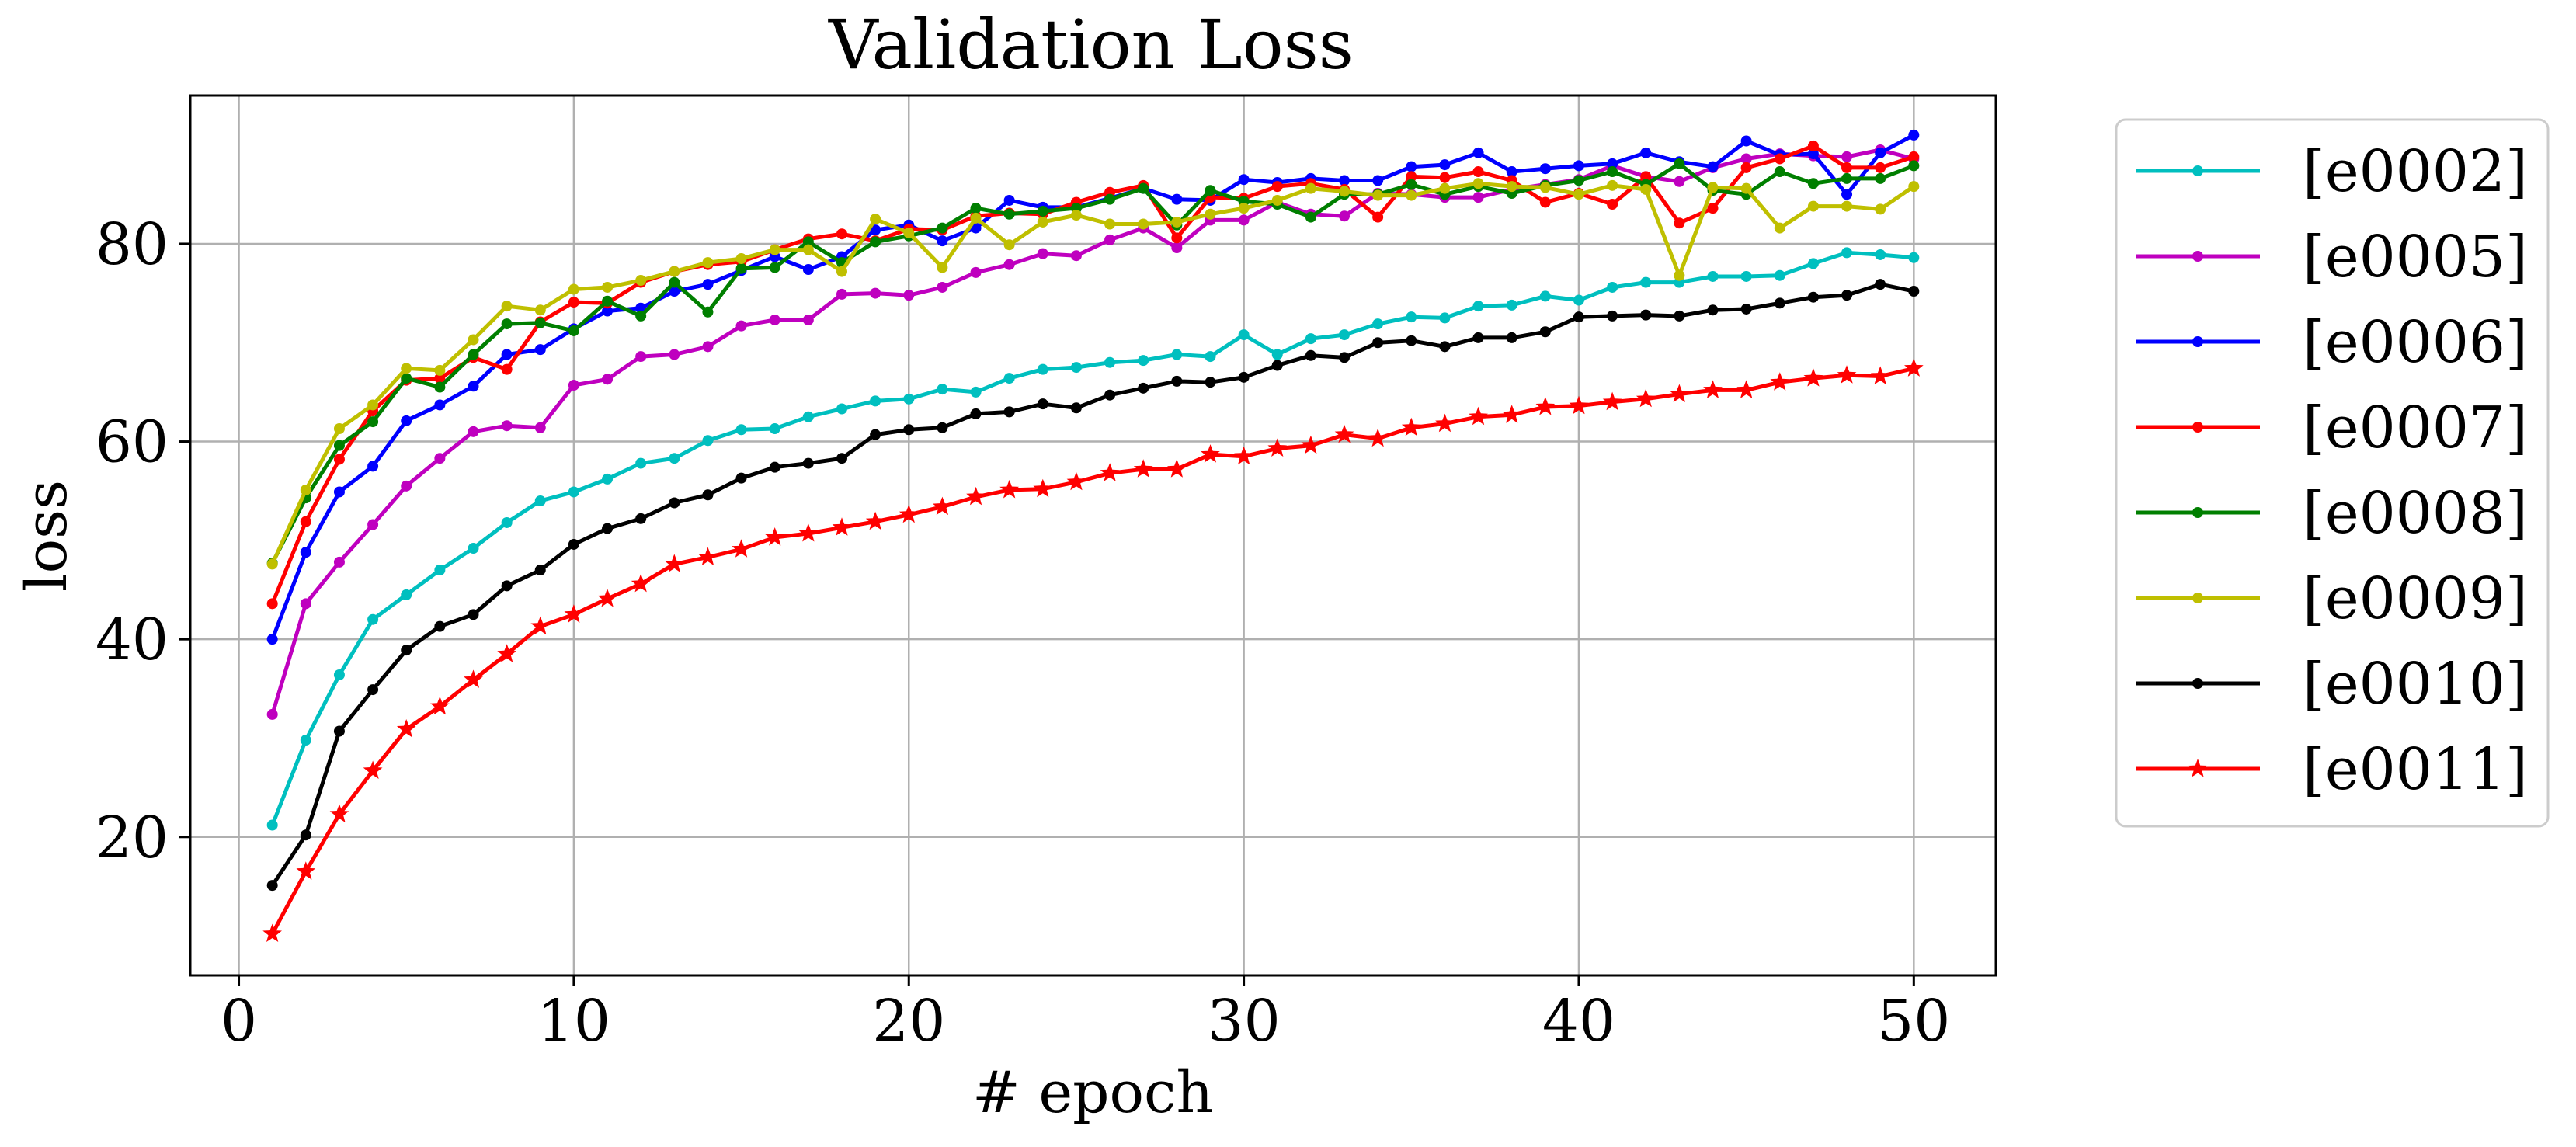 The height and width of the screenshot is (1147, 2576). What do you see at coordinates (2332, 342) in the screenshot?
I see `legend-item-e0006: [e0006]` at bounding box center [2332, 342].